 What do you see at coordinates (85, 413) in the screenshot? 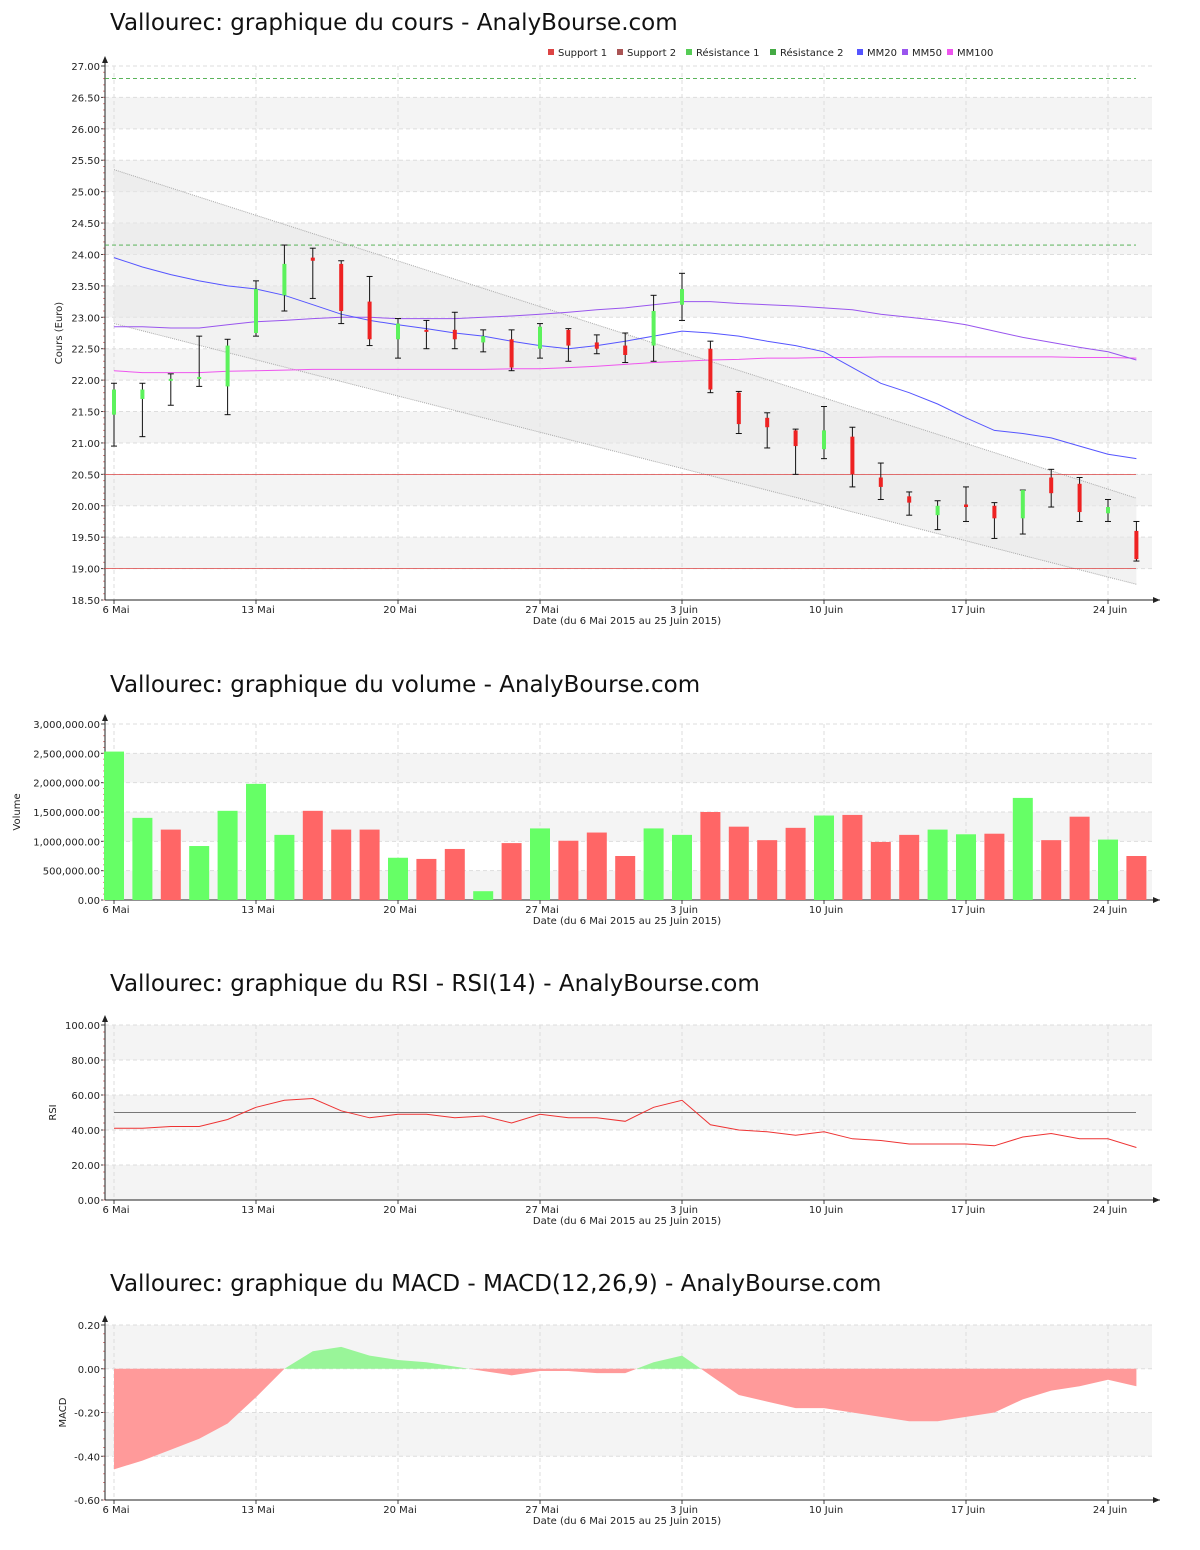
I see `price-ytick-label: 21.50` at bounding box center [85, 413].